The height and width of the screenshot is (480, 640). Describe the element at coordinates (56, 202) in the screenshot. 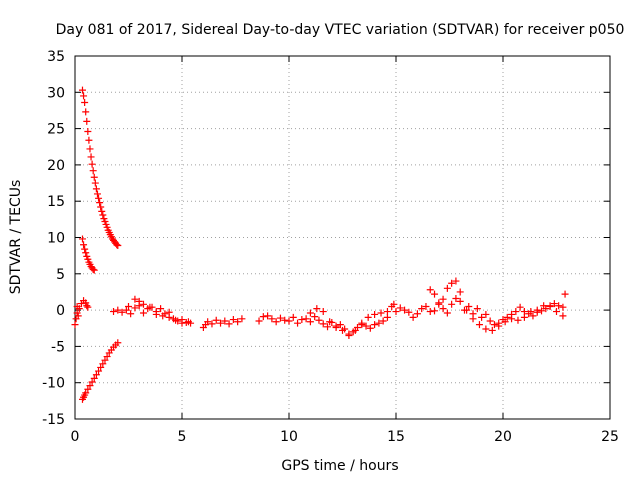

I see `y-tick-label: 15` at that location.